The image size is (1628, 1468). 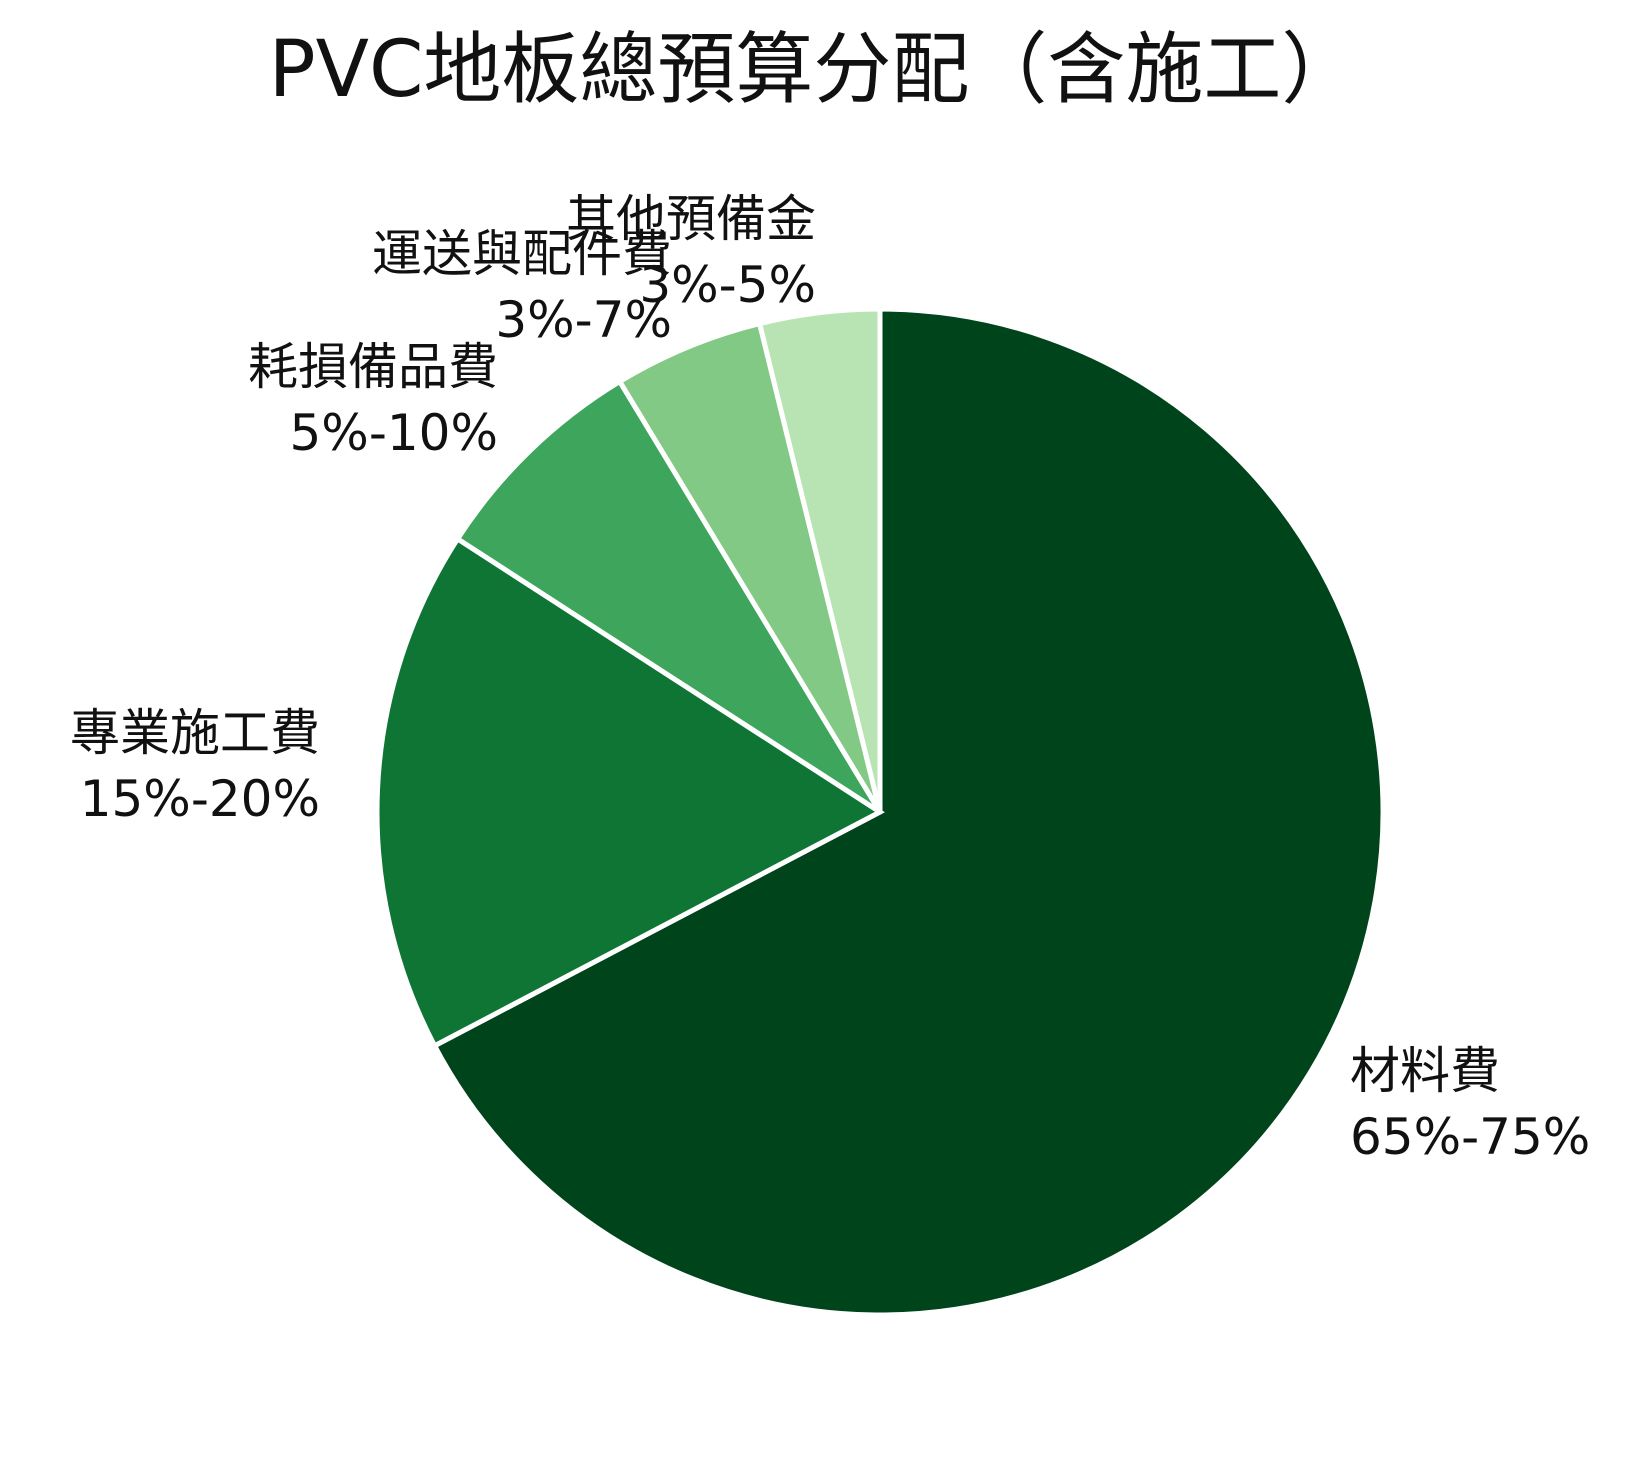 I want to click on slice-name-label: 耗損備品費, so click(x=373, y=367).